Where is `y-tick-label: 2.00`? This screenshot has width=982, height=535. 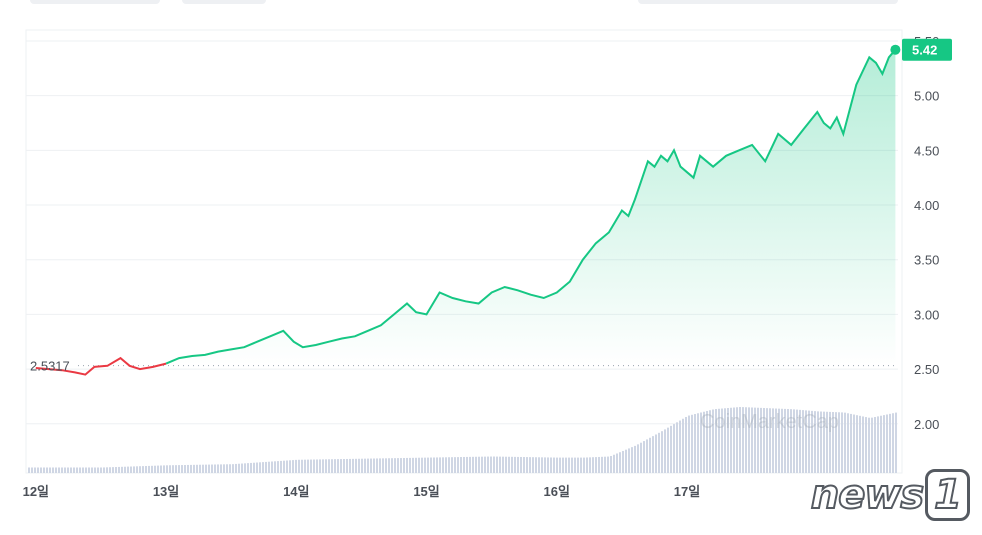 y-tick-label: 2.00 is located at coordinates (926, 424).